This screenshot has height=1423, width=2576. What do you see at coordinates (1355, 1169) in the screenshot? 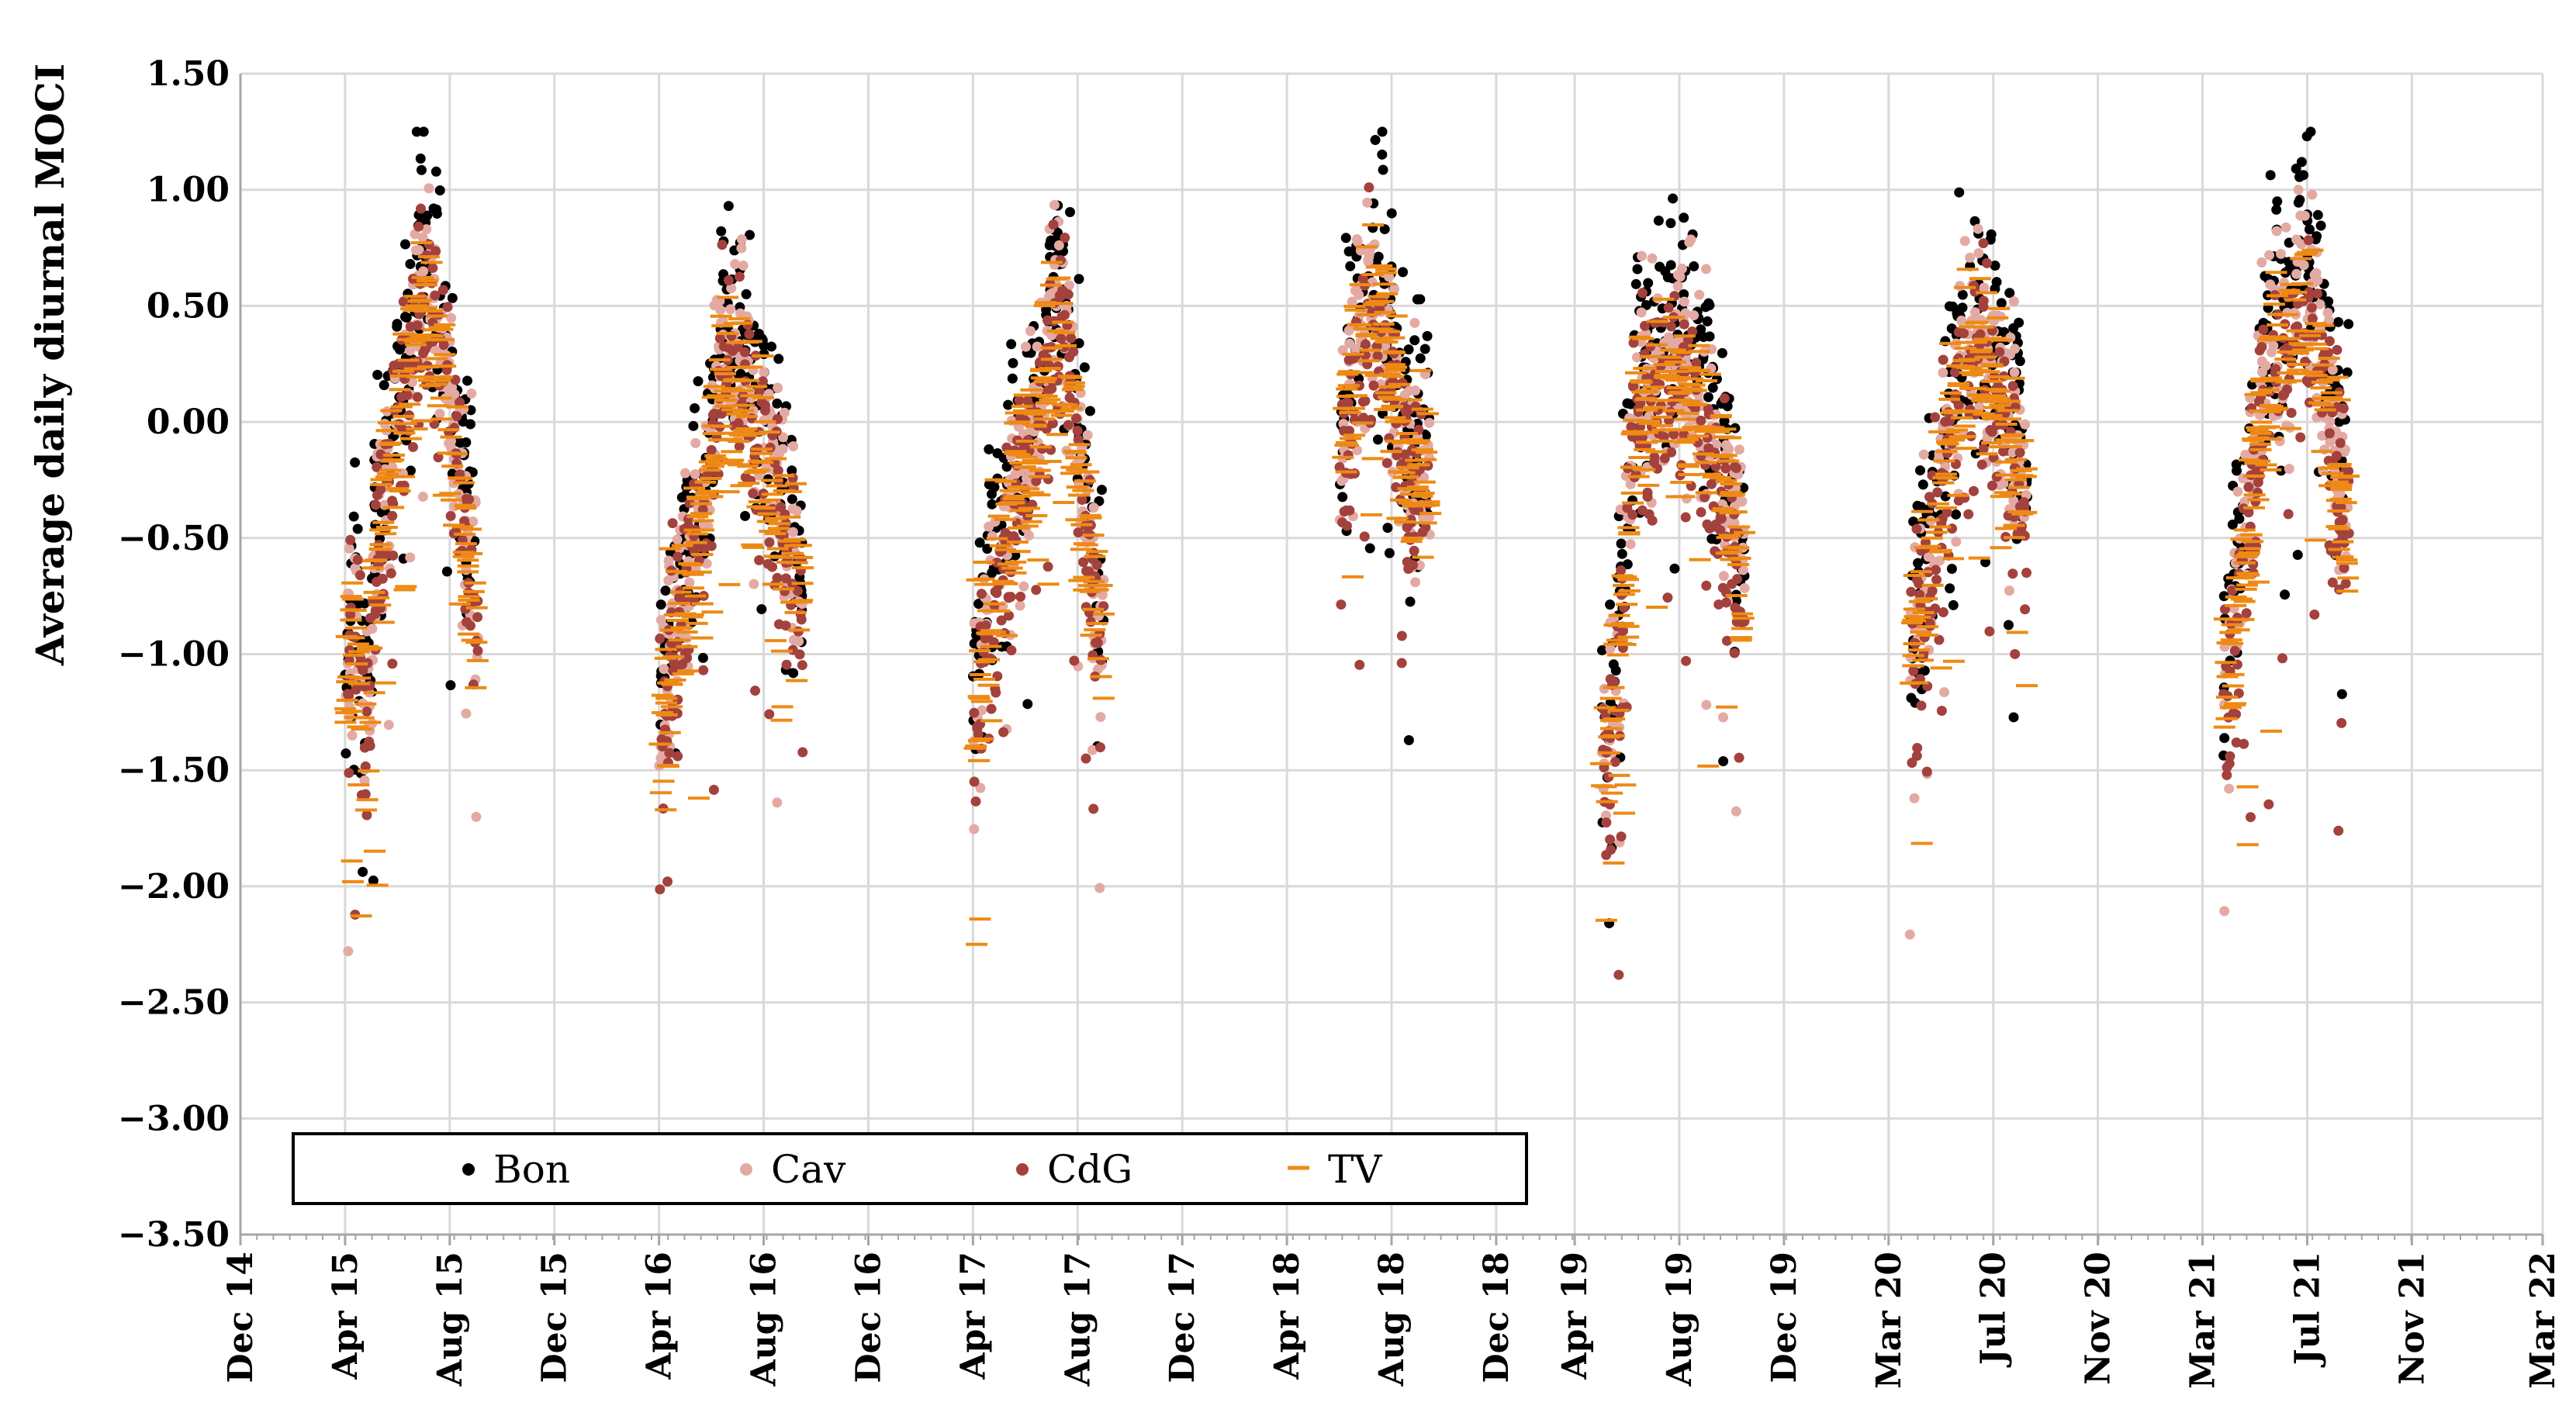
I see `legend-label-tv: TV` at bounding box center [1355, 1169].